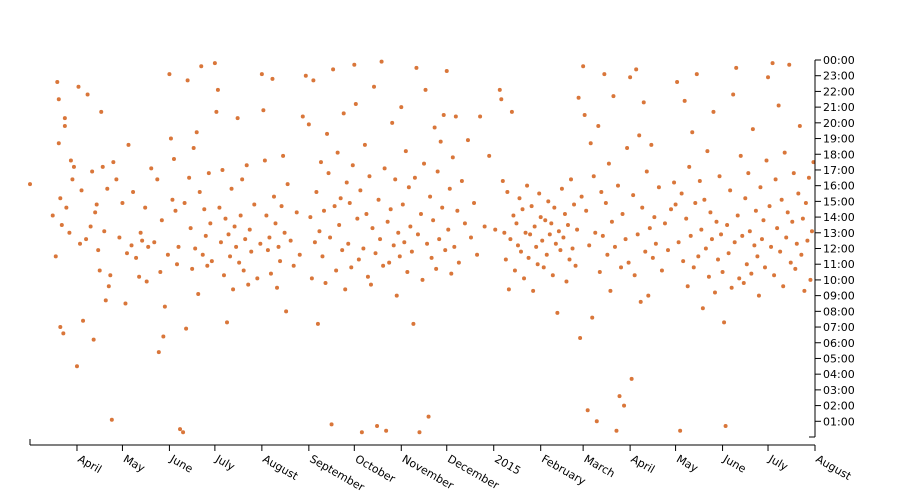 The width and height of the screenshot is (900, 500). What do you see at coordinates (839, 76) in the screenshot?
I see `y-tick-label: 23:00` at bounding box center [839, 76].